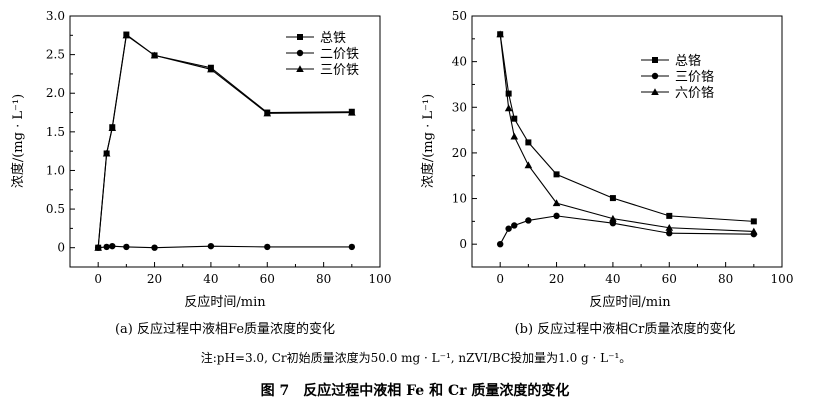 Image resolution: width=829 pixels, height=407 pixels. What do you see at coordinates (55, 209) in the screenshot?
I see `y-tick-label: 0.5` at bounding box center [55, 209].